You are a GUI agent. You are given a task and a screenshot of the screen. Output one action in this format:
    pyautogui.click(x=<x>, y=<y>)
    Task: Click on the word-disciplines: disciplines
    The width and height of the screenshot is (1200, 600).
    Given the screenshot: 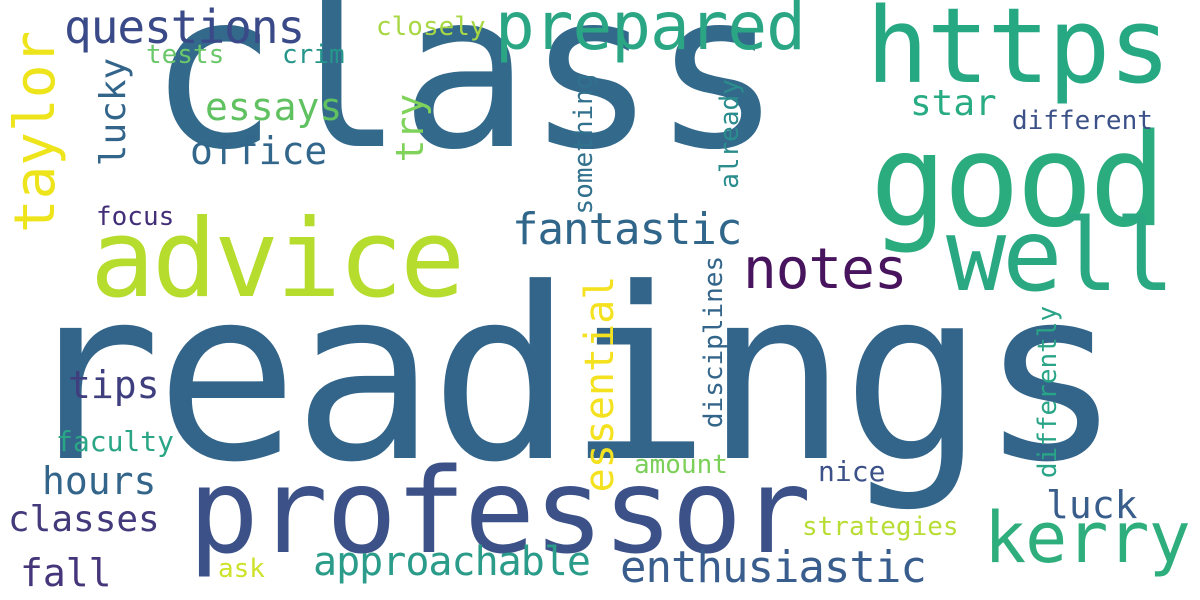 What is the action you would take?
    pyautogui.click(x=714, y=342)
    